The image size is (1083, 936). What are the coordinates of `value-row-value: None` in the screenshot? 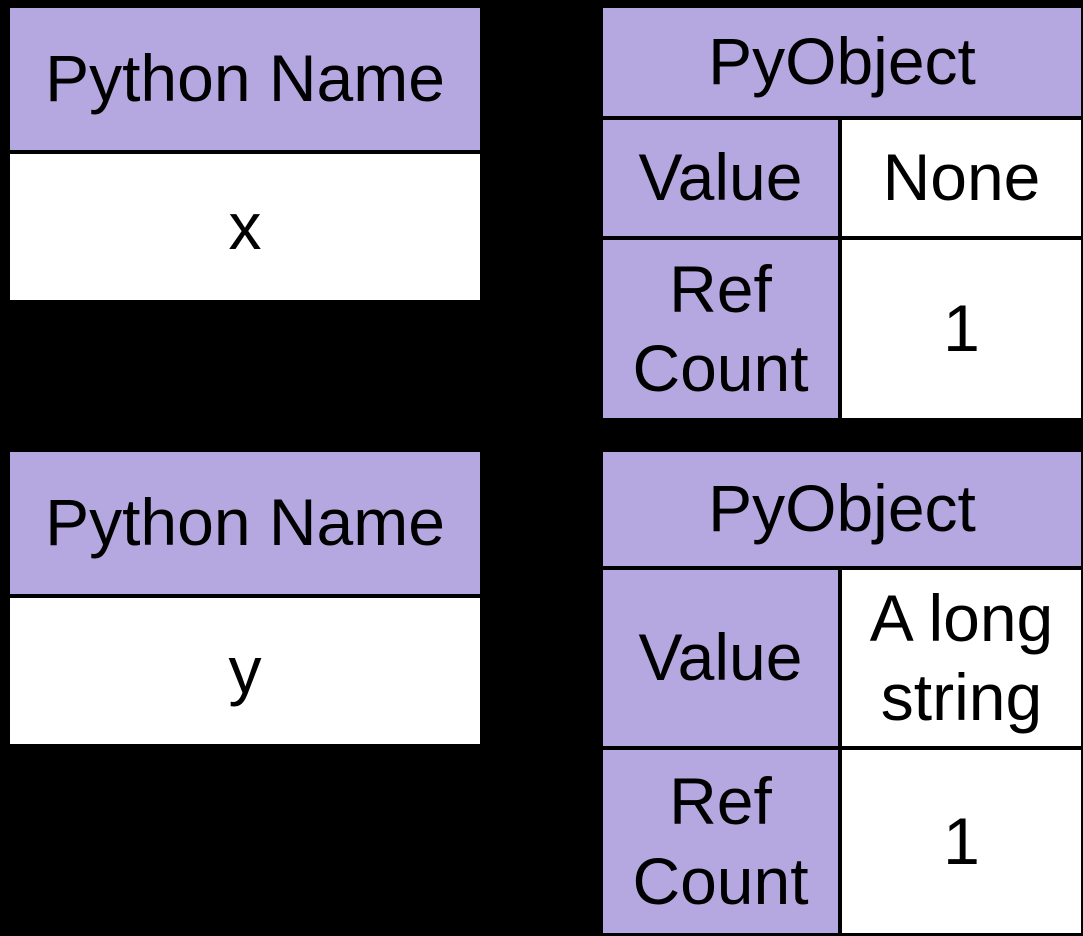 It's located at (961, 178).